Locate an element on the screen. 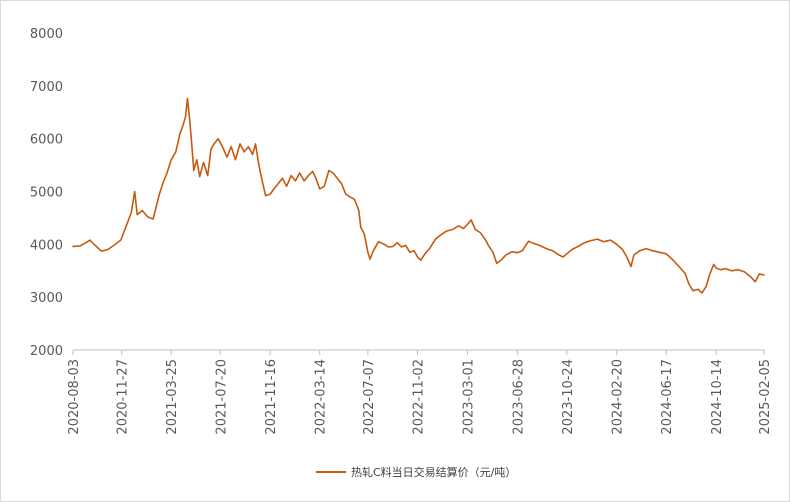 This screenshot has width=790, height=502. y-tick-label: 5000 is located at coordinates (46, 193).